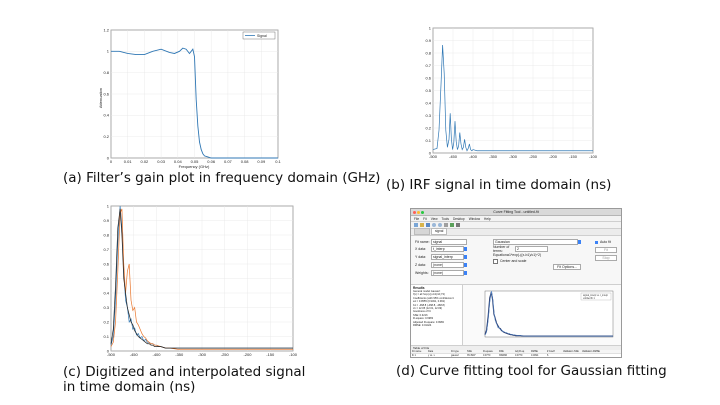  I want to click on fit-plot-data-line, so click(548, 314).